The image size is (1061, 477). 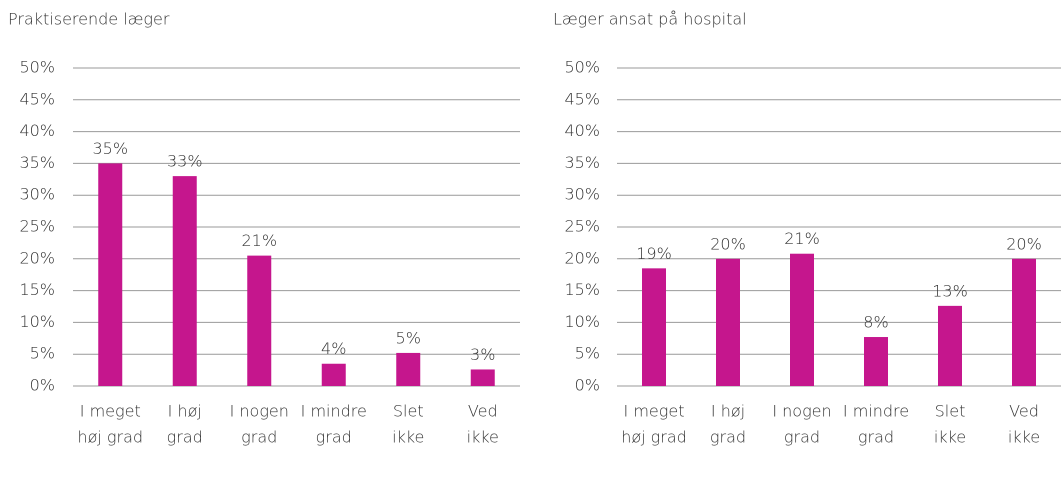 What do you see at coordinates (654, 253) in the screenshot?
I see `value-label: 19%` at bounding box center [654, 253].